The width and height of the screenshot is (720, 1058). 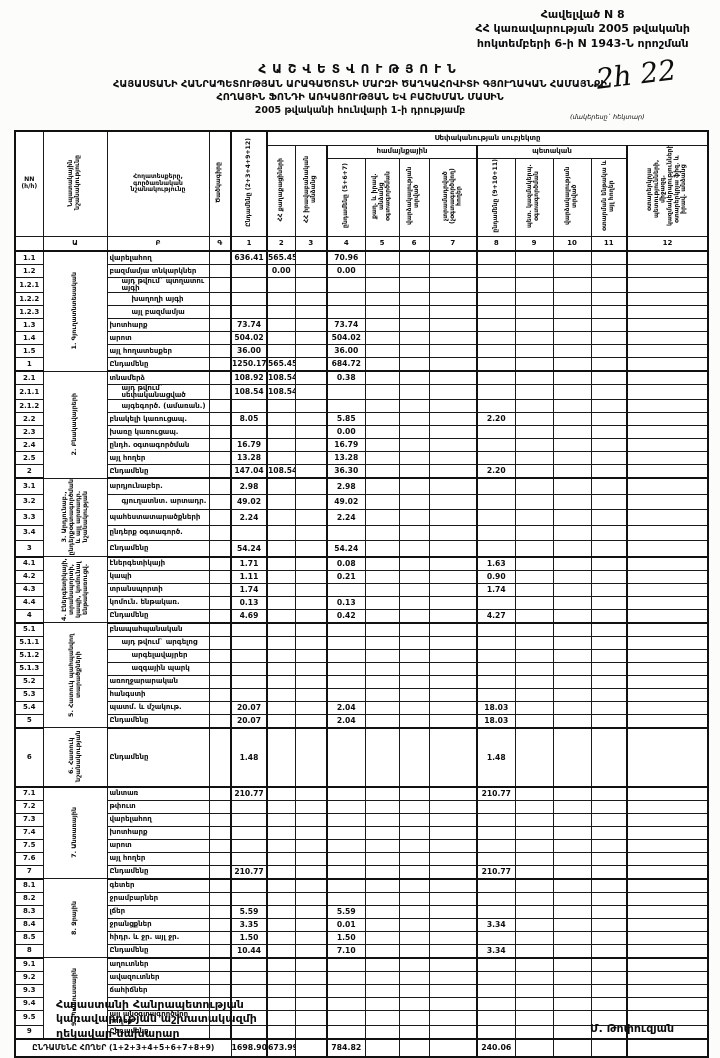 What do you see at coordinates (158, 325) in the screenshot?
I see `landtype-label: խոտհարք` at bounding box center [158, 325].